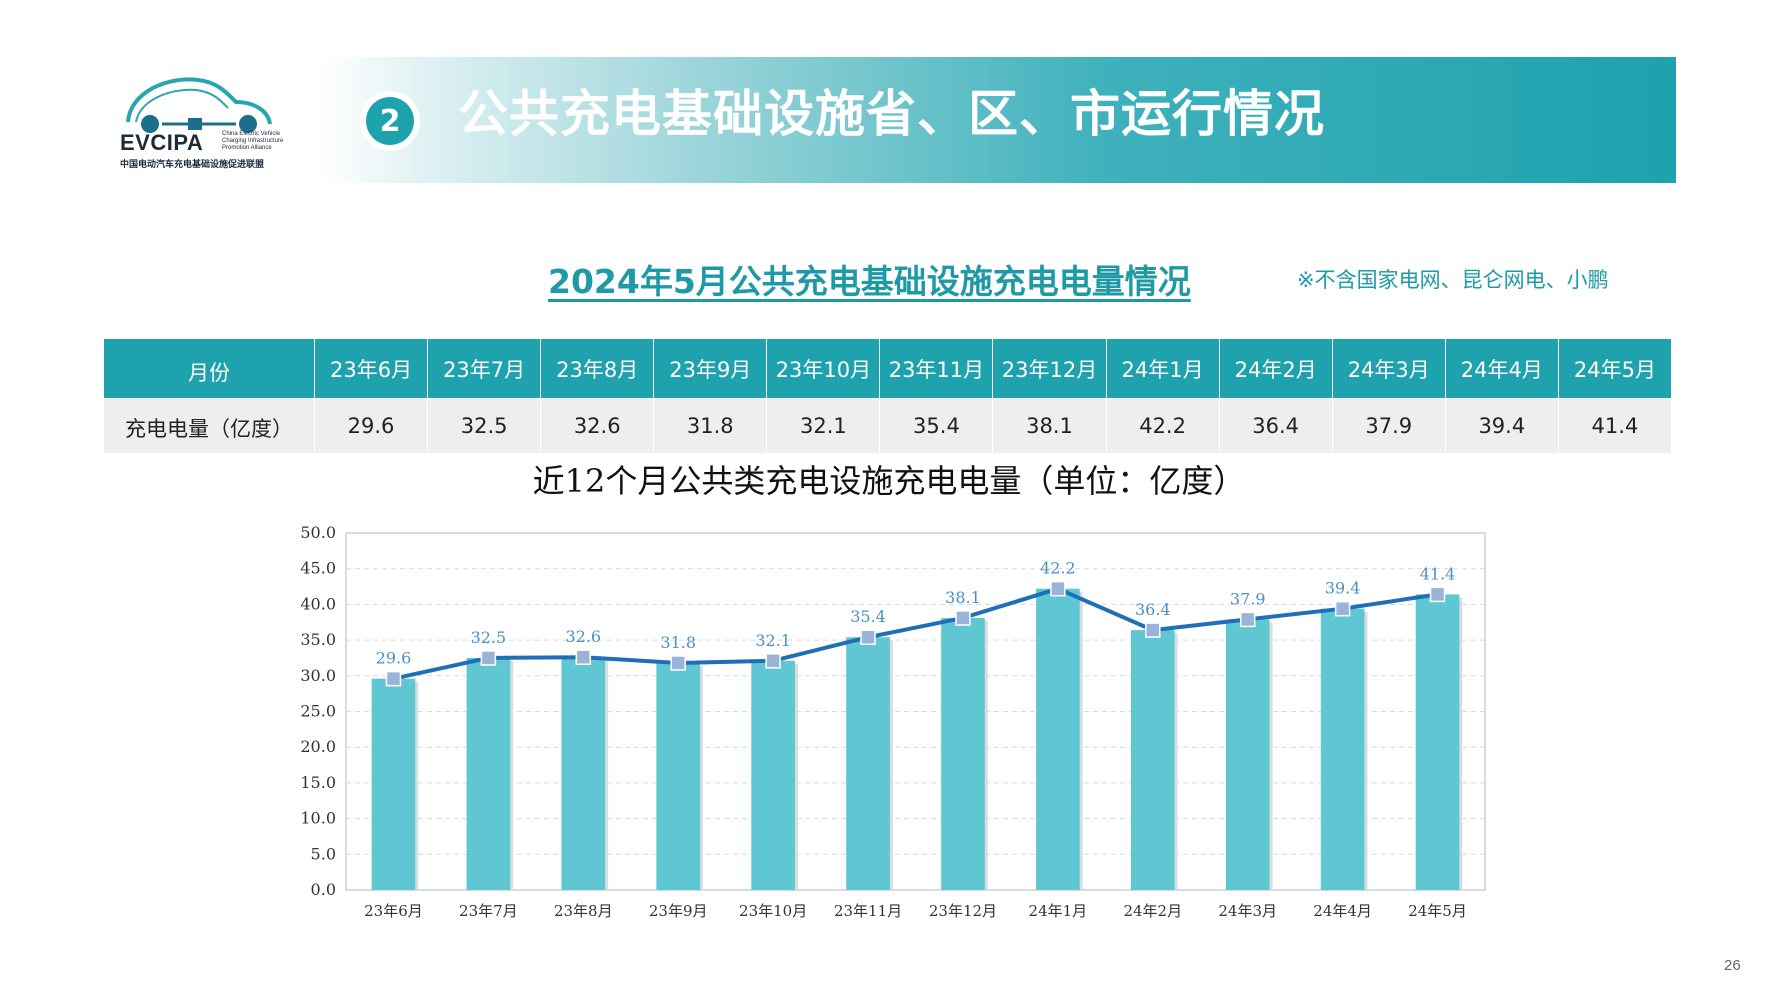 This screenshot has width=1778, height=1000. Describe the element at coordinates (1152, 911) in the screenshot. I see `x-tick-label: 24年2月` at that location.